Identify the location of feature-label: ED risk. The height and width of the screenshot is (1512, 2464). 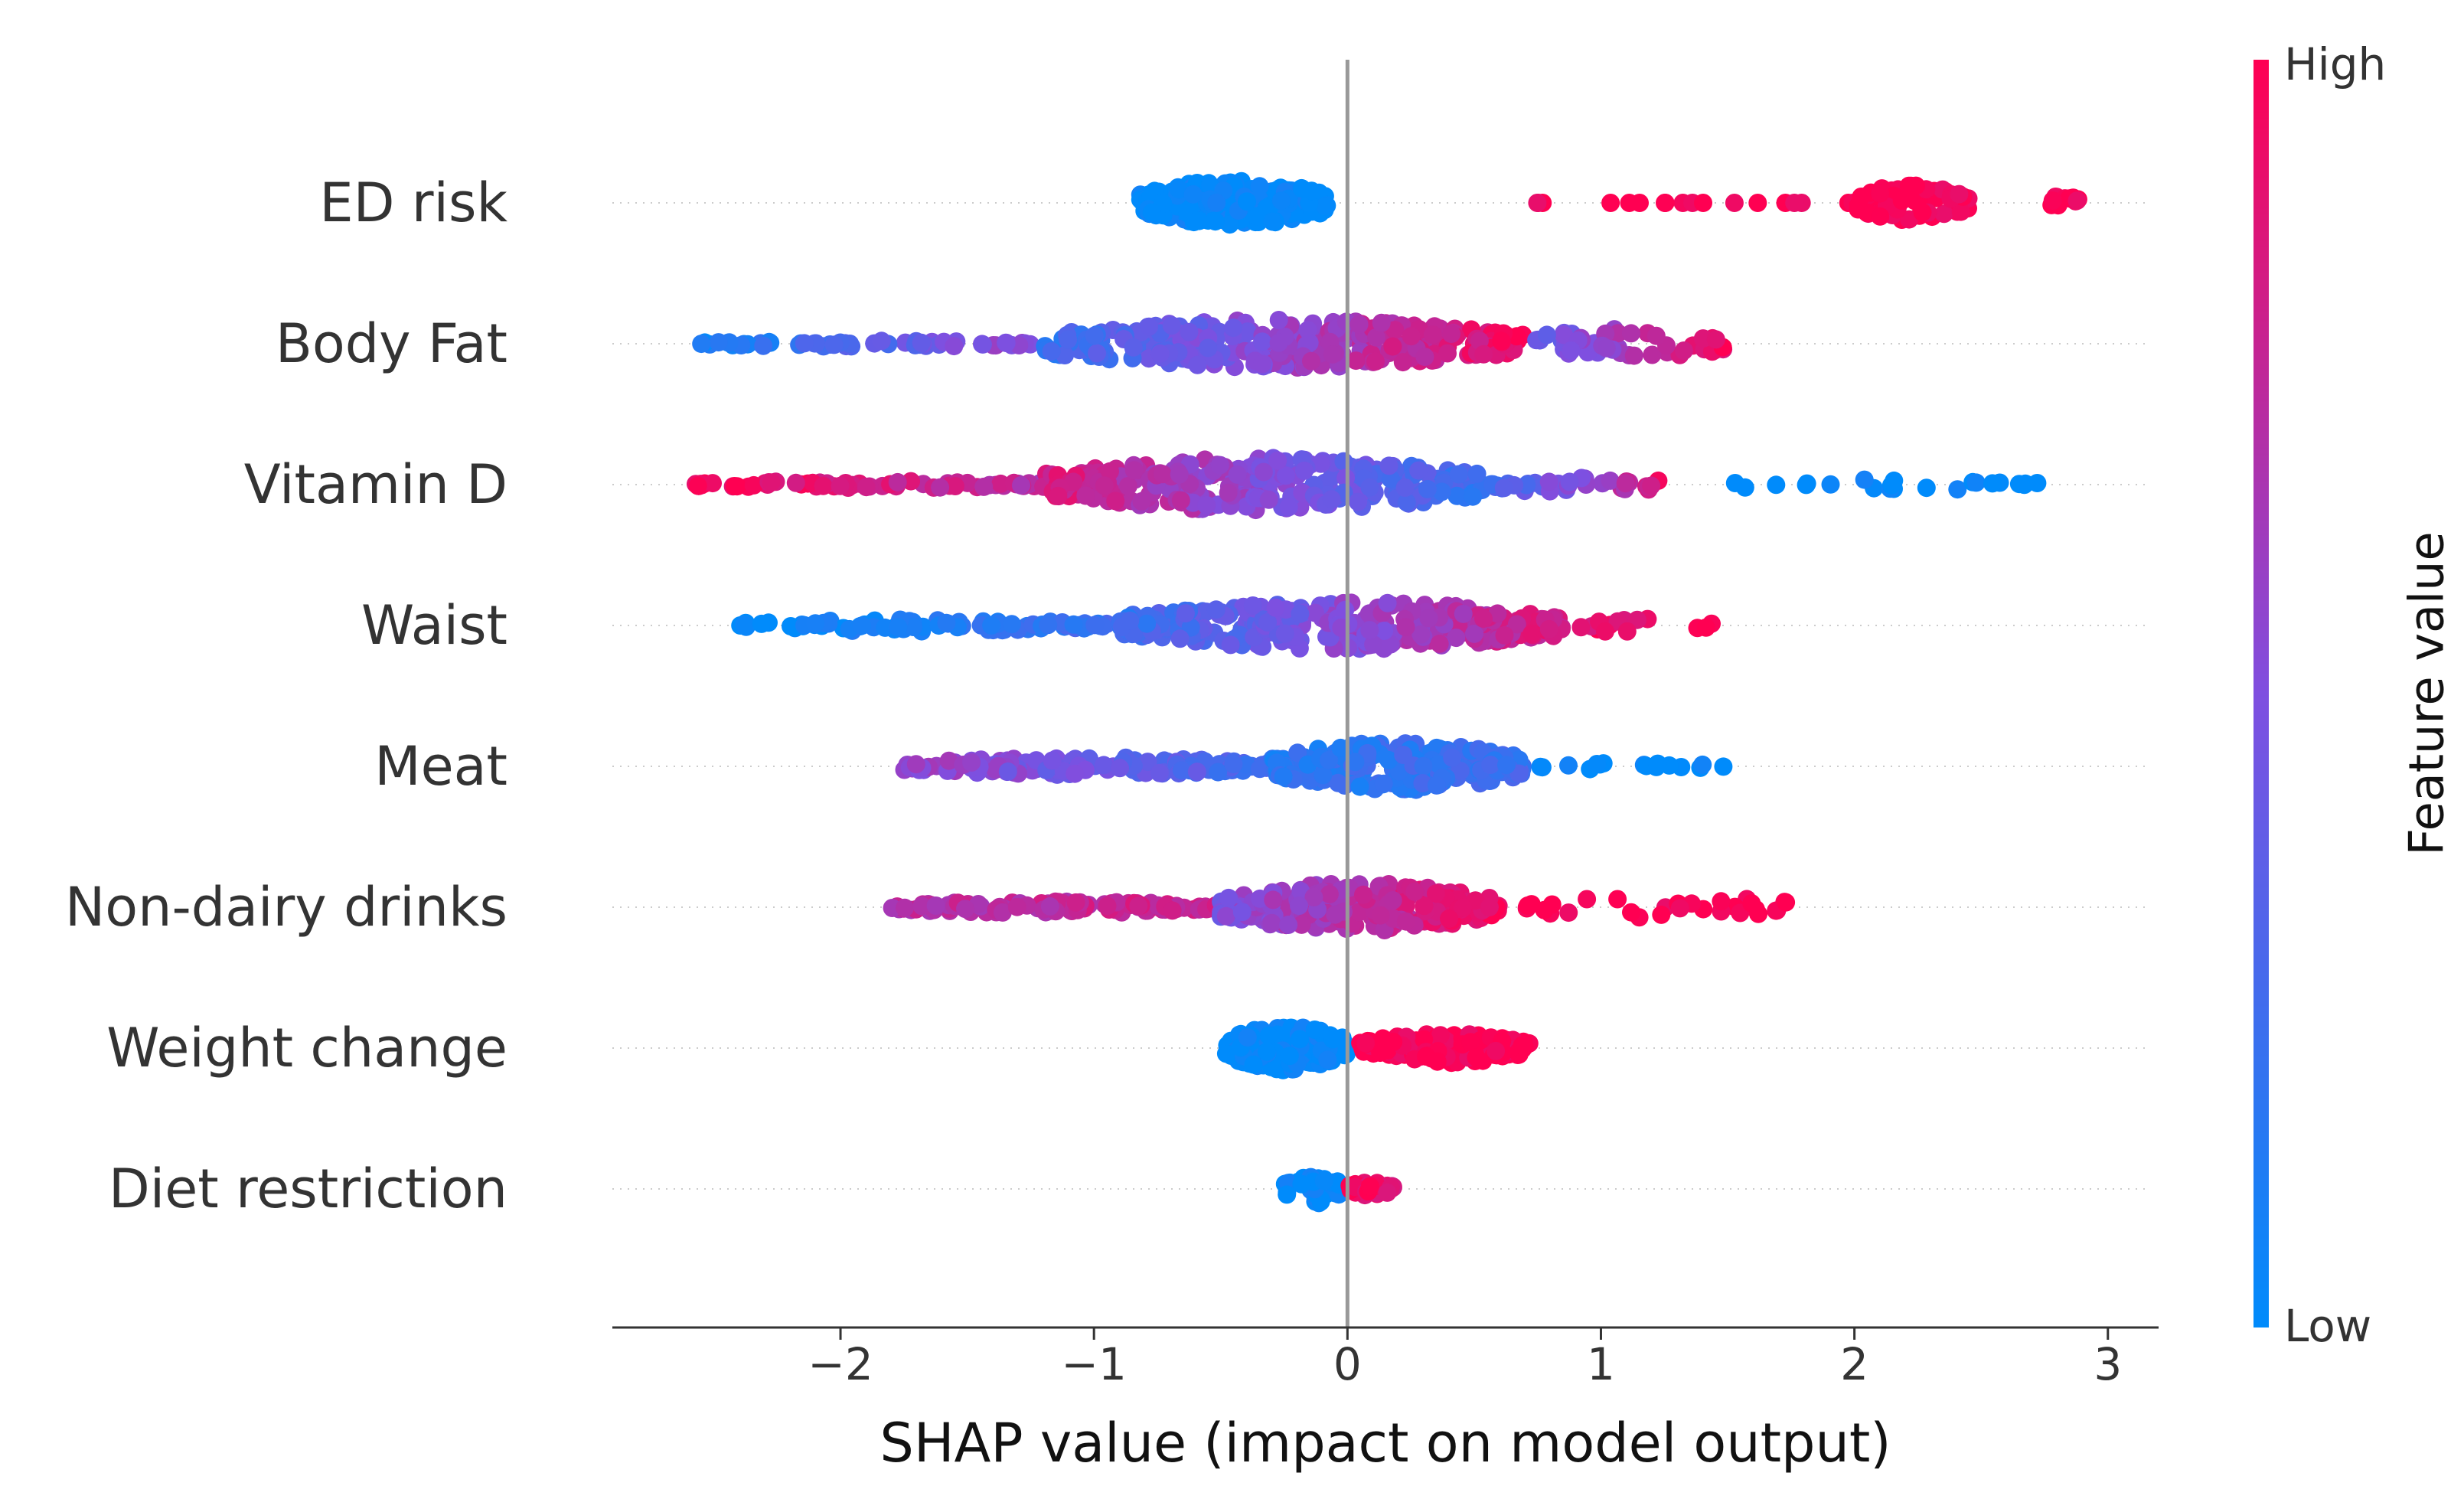
(413, 202).